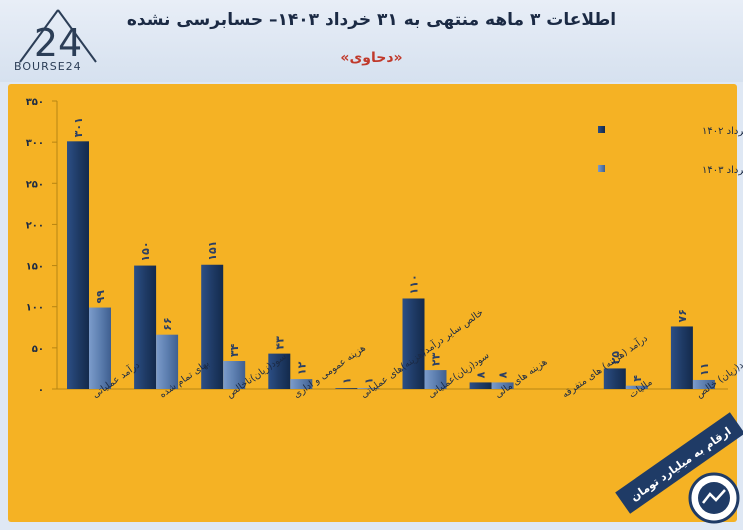 The height and width of the screenshot is (530, 743). I want to click on bar-value-label: ۲۳, so click(436, 359).